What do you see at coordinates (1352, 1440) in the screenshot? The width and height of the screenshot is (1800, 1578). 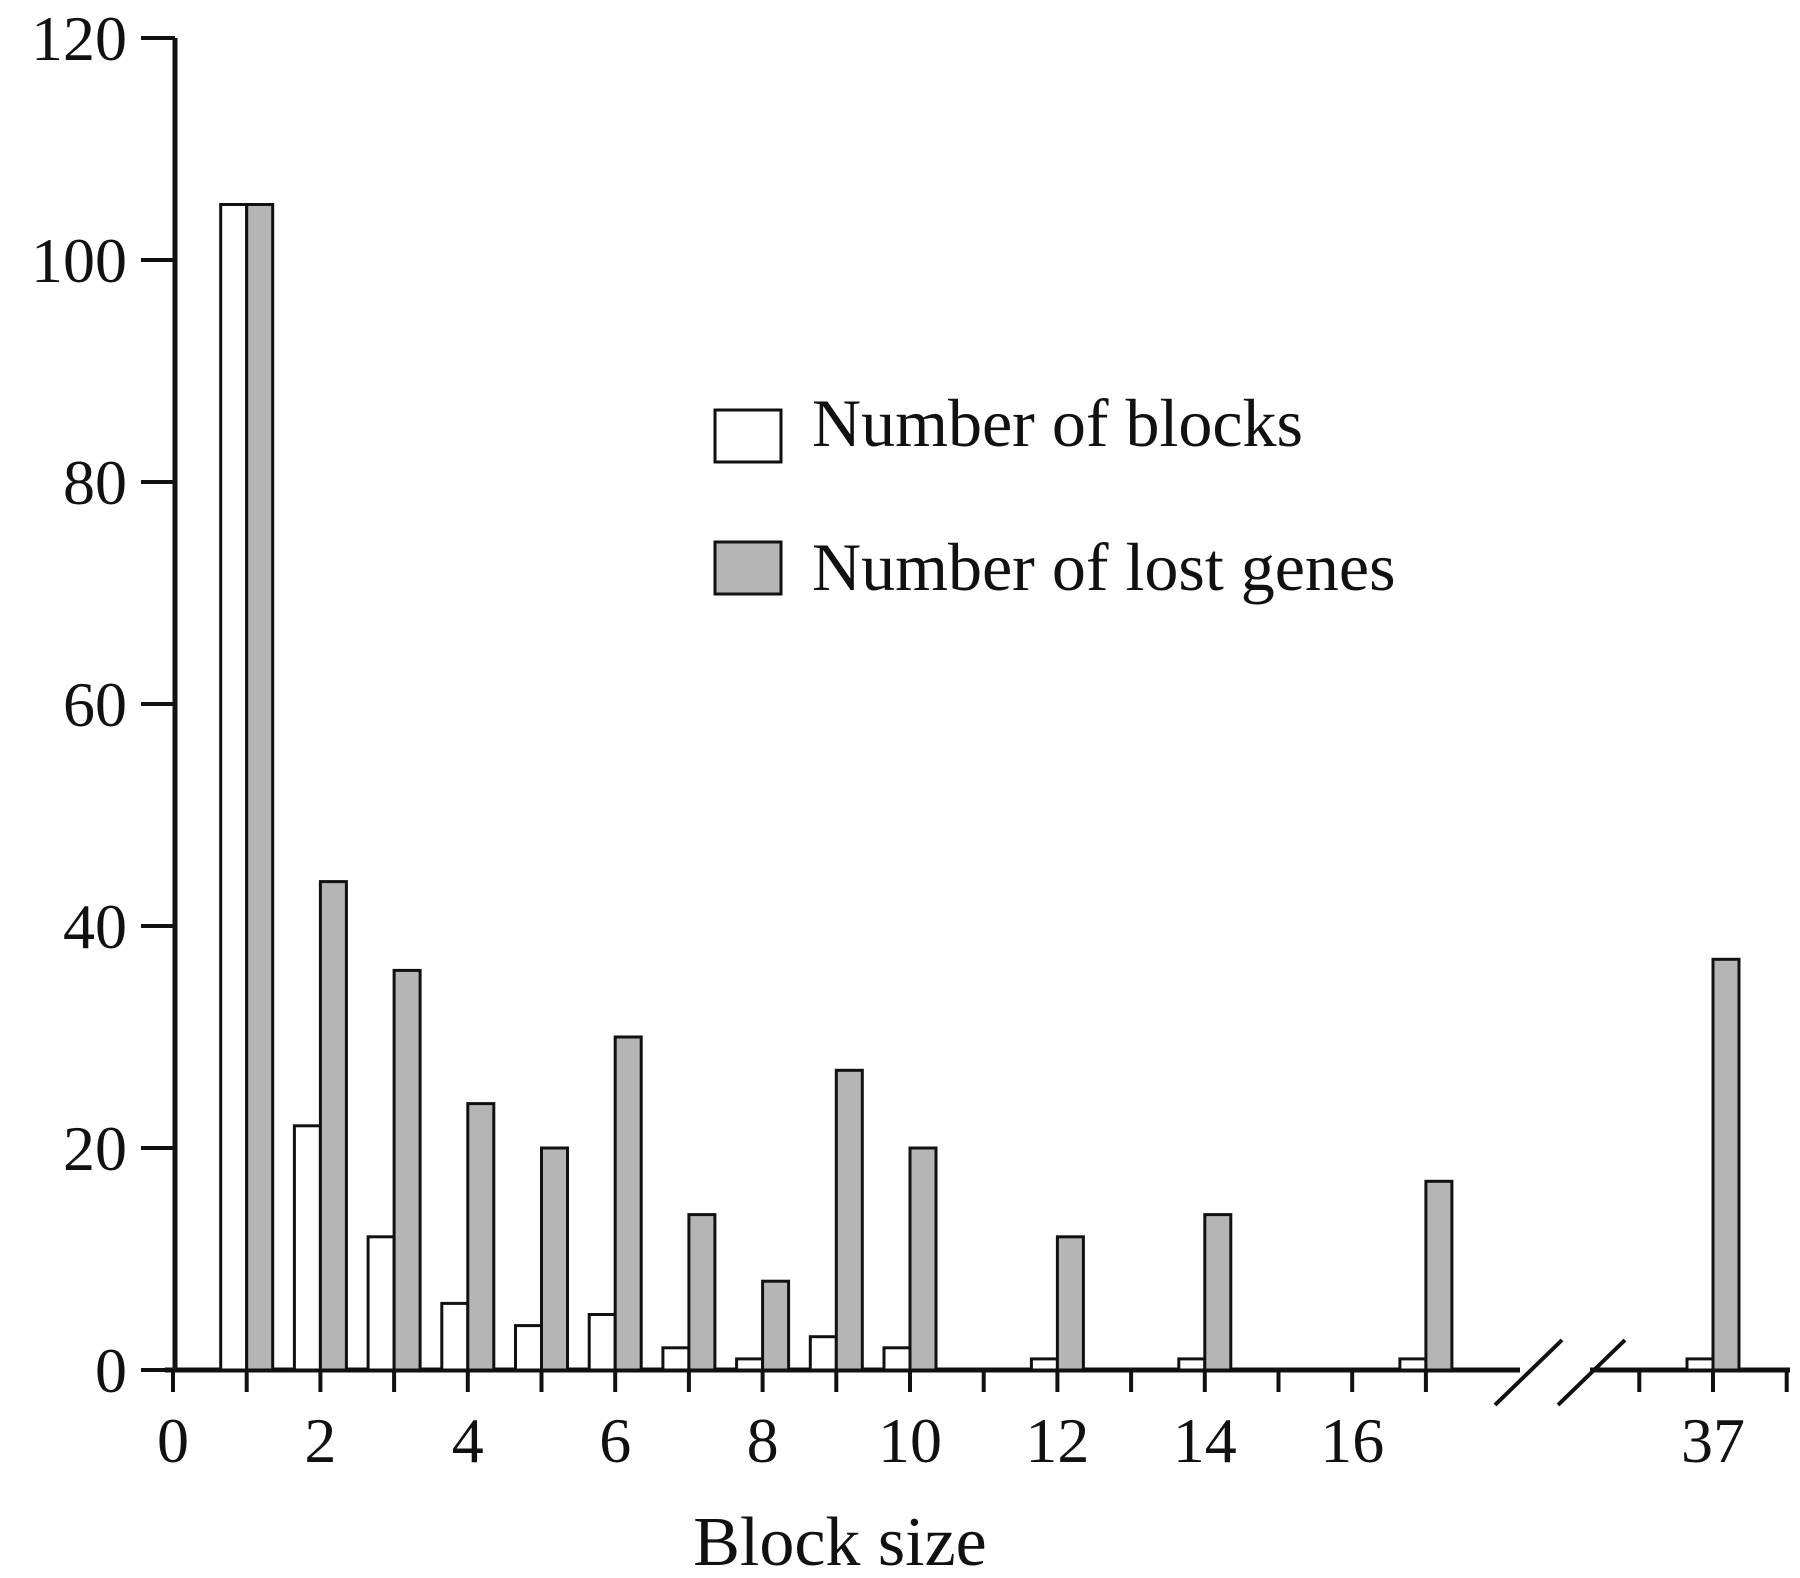 I see `x-tick-label: 16` at bounding box center [1352, 1440].